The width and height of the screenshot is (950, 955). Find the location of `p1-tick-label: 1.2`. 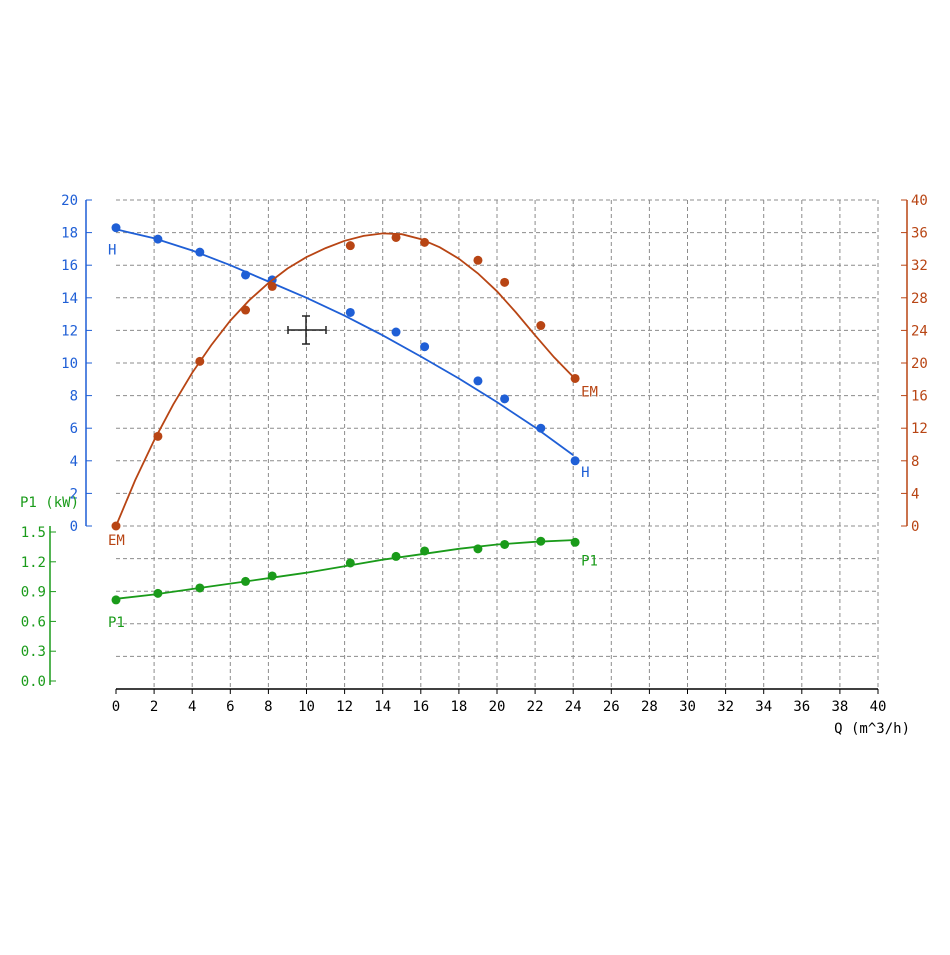

p1-tick-label: 1.2 is located at coordinates (33, 563).